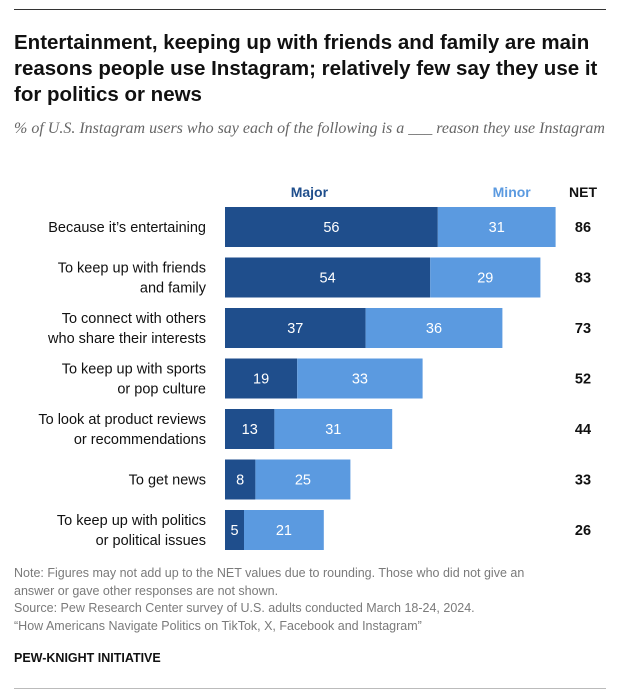 The image size is (620, 698). Describe the element at coordinates (126, 339) in the screenshot. I see `category-label: who share their interests` at that location.